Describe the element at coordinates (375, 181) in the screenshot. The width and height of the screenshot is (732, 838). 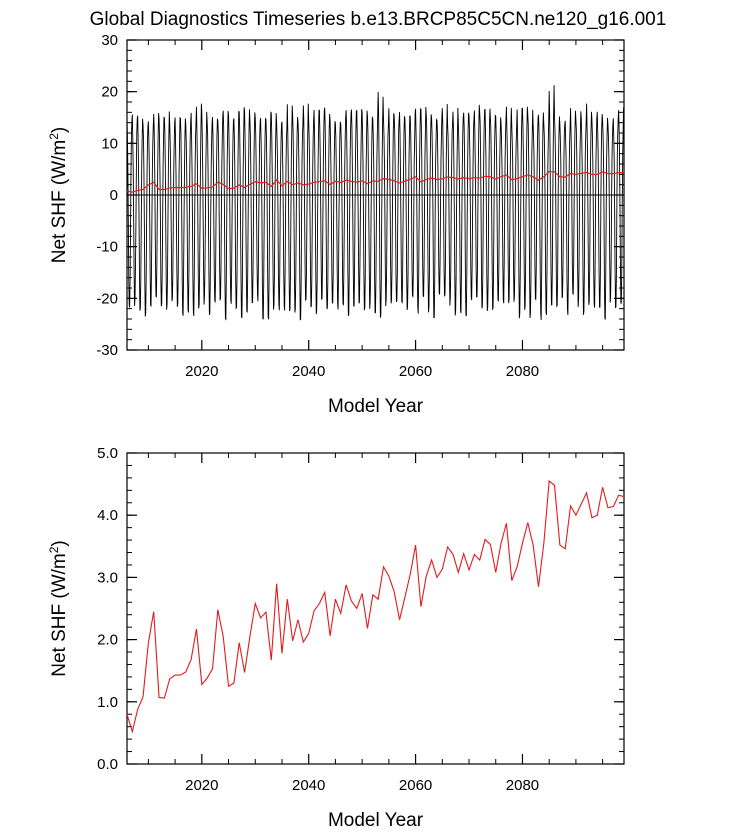
I see `annual-mean-line` at that location.